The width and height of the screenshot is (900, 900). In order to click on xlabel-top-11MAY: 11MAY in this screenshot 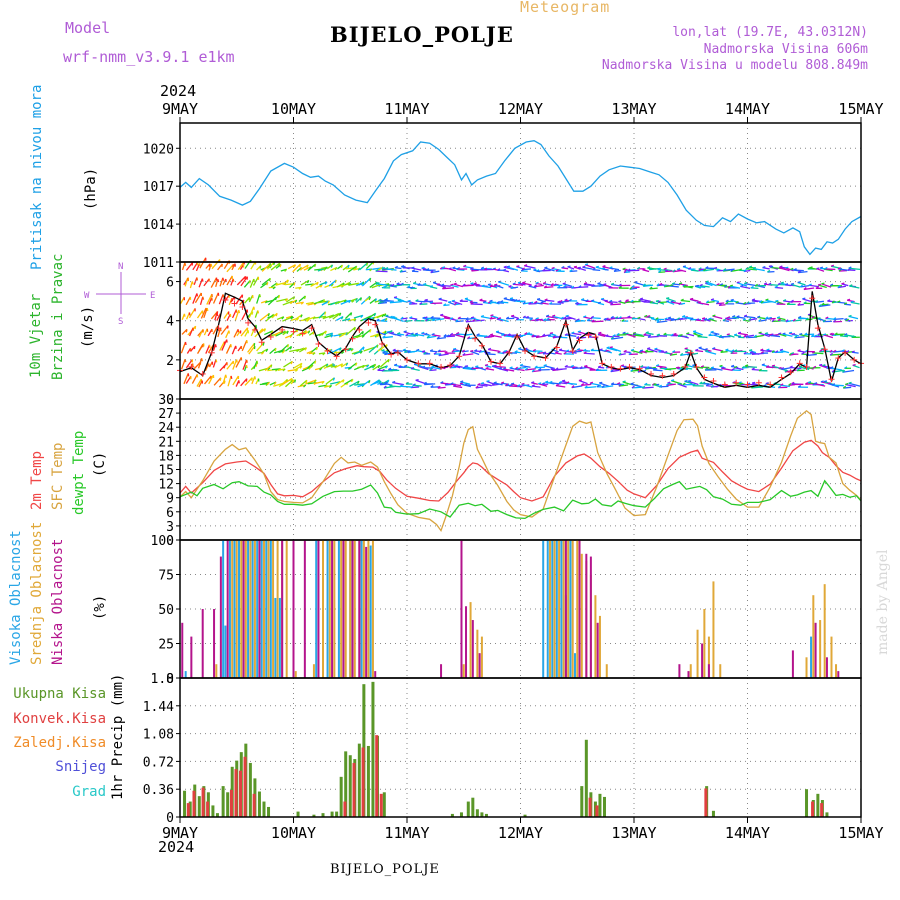, I will do `click(406, 109)`.